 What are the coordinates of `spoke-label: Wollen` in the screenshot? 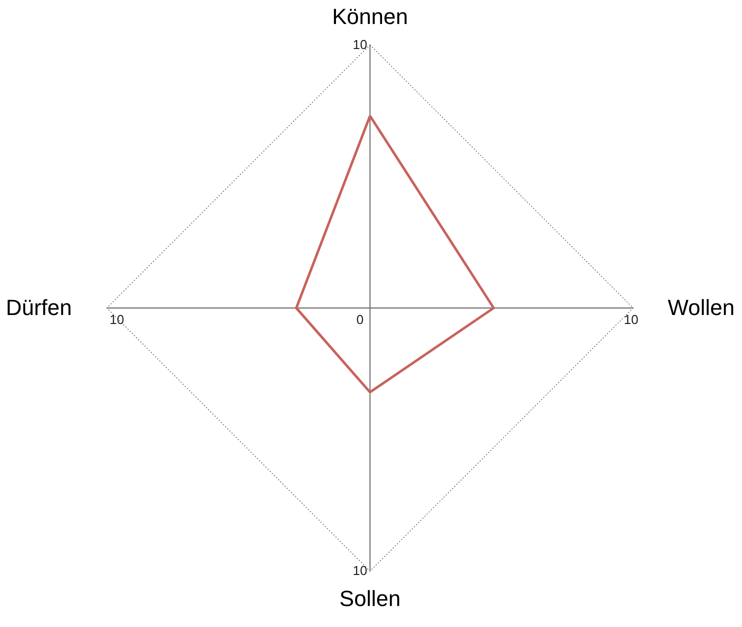 It's located at (701, 307).